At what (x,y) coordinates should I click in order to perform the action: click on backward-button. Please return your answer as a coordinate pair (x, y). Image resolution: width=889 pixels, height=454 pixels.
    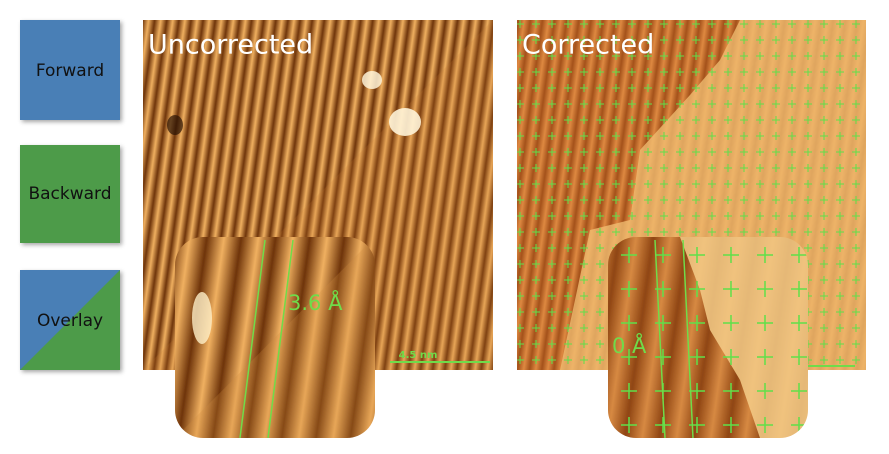
    Looking at the image, I should click on (70, 194).